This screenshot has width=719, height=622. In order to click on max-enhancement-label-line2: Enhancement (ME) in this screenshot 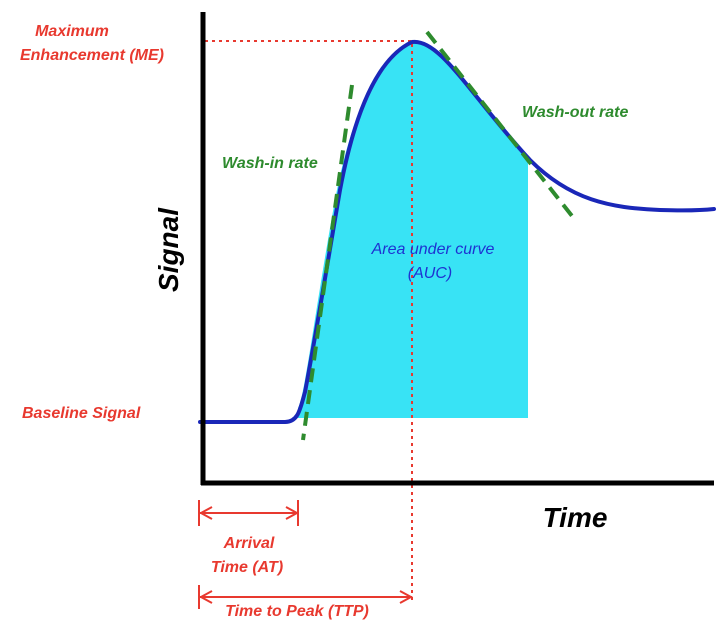, I will do `click(92, 55)`.